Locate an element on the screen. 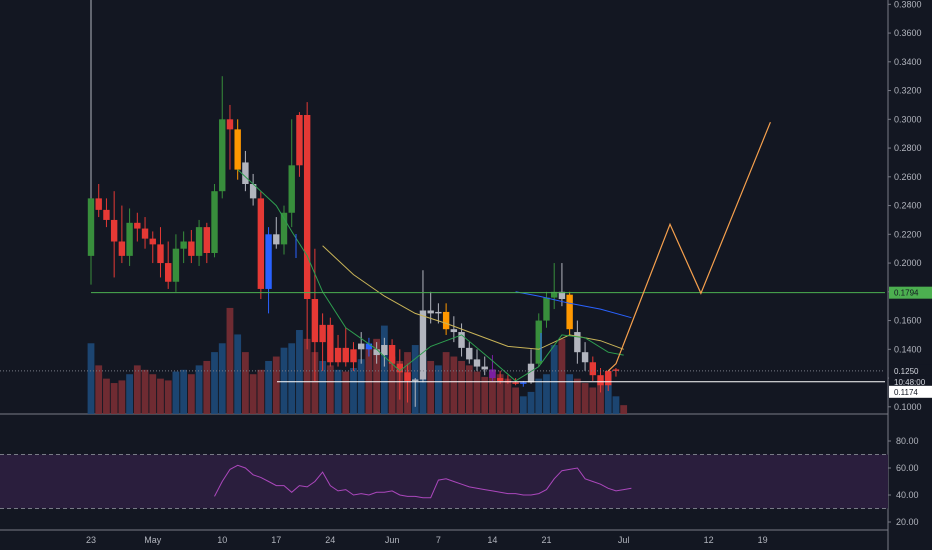 The height and width of the screenshot is (550, 932). rsi-tick-label: 20.00 is located at coordinates (907, 522).